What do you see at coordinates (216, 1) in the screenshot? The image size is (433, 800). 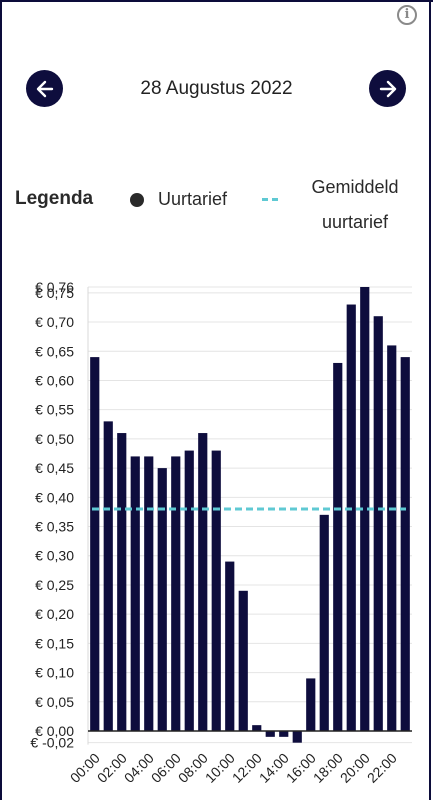 I see `frame-top-border` at bounding box center [216, 1].